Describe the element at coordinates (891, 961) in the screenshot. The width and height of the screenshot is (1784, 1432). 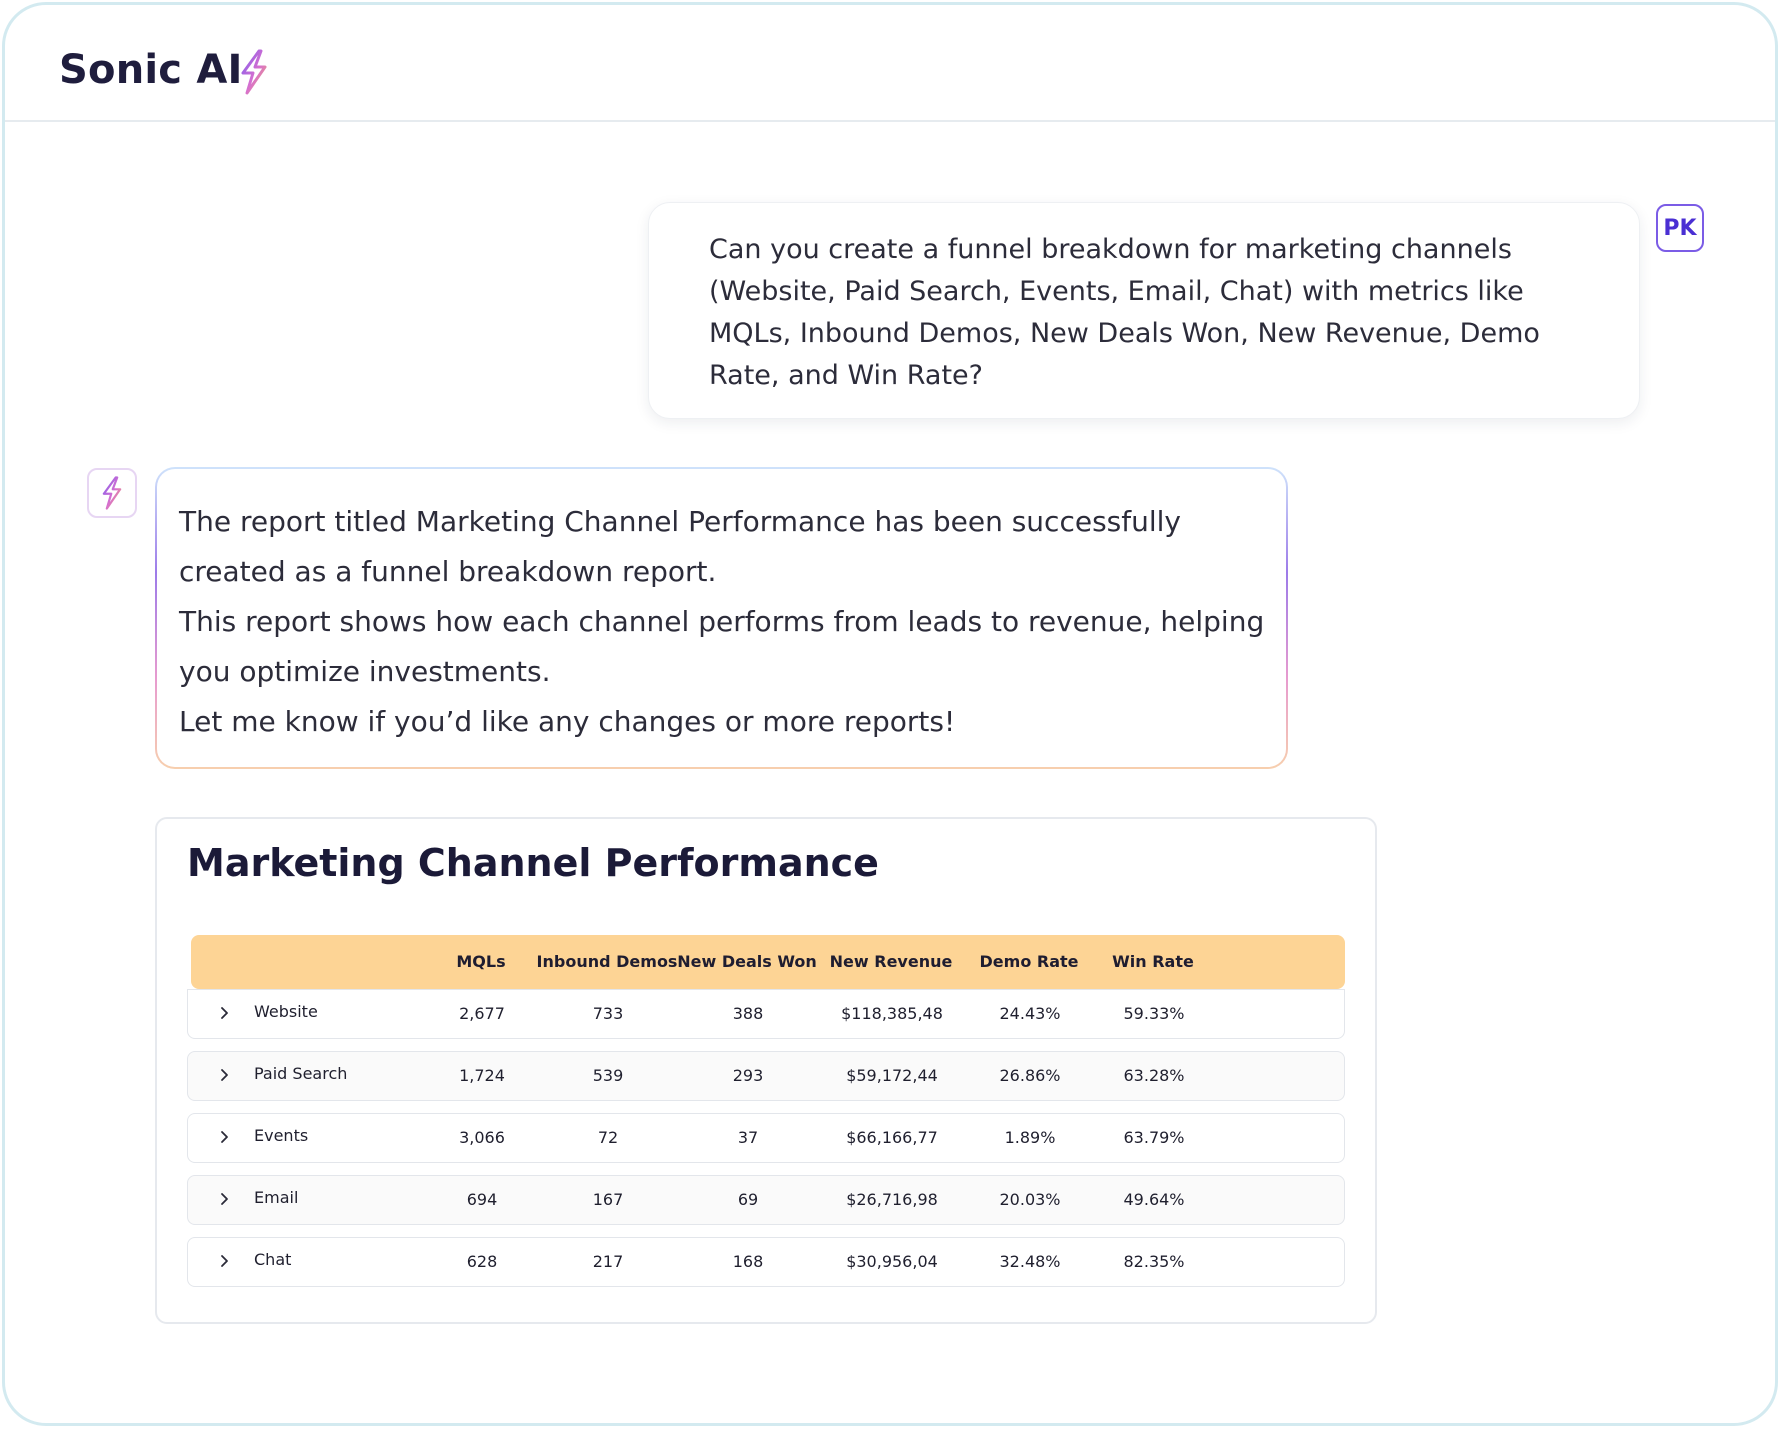
I see `column-header-new-revenue: New Revenue` at that location.